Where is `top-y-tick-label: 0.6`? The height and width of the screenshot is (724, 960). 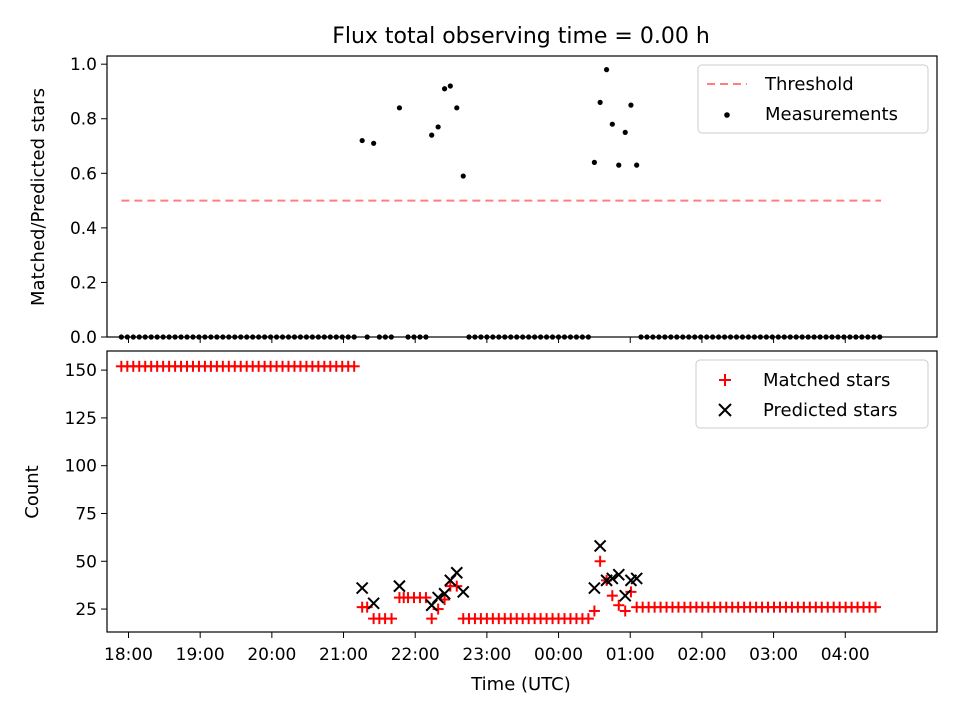 top-y-tick-label: 0.6 is located at coordinates (83, 174).